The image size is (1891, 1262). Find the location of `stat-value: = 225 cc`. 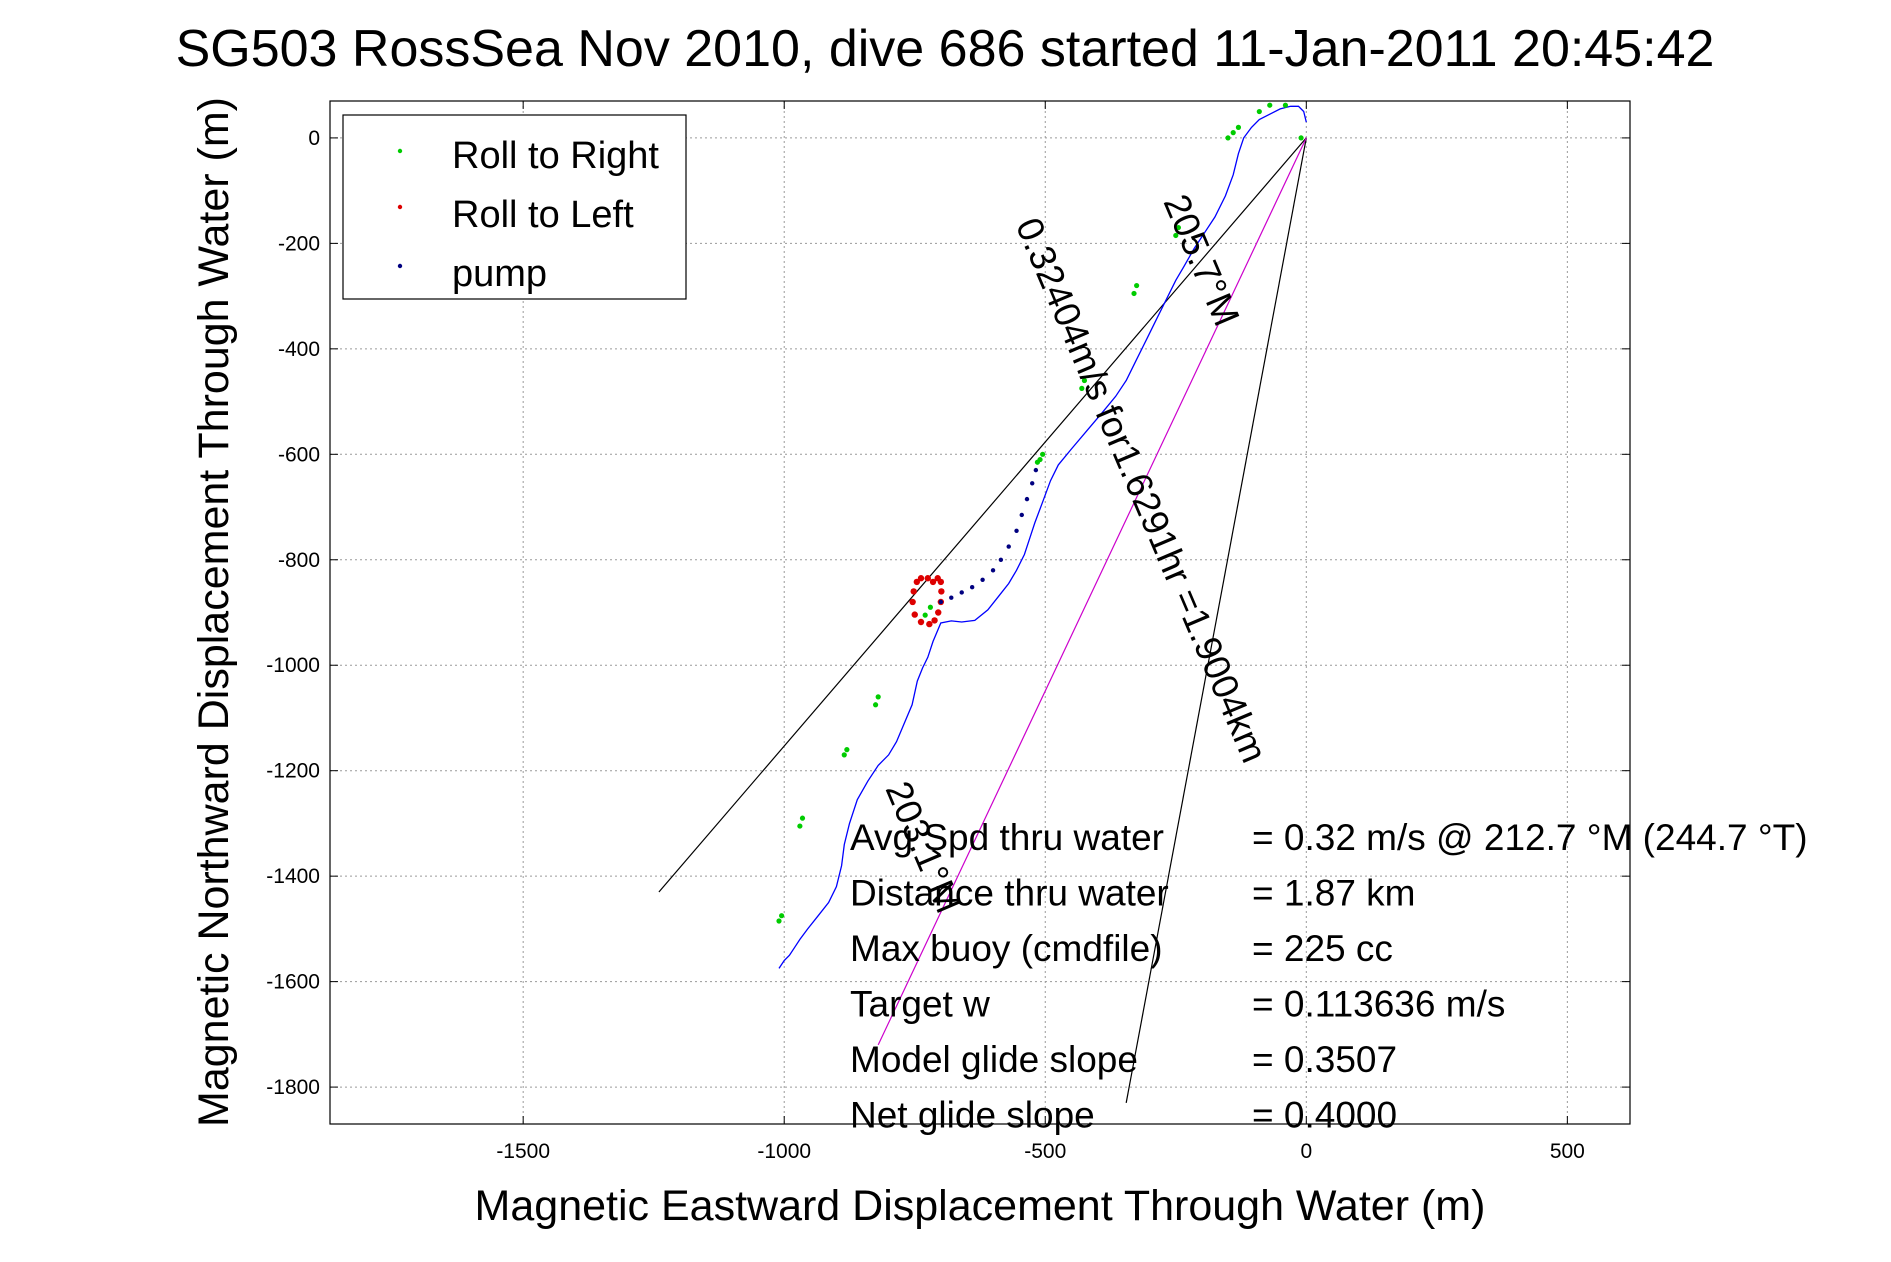

stat-value: = 225 cc is located at coordinates (1322, 948).